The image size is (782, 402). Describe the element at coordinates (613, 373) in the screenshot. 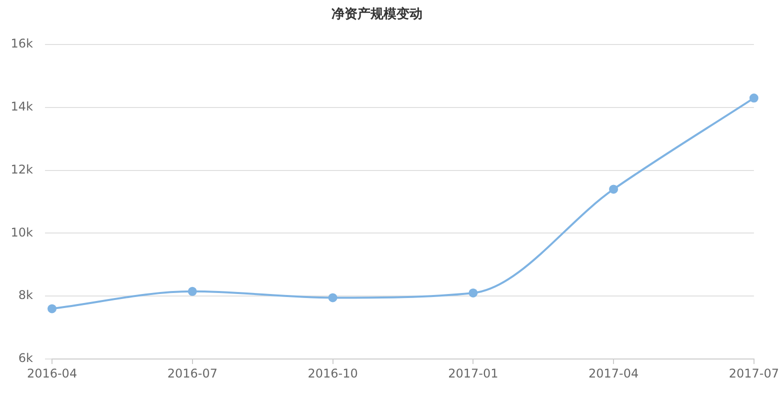

I see `x-tick-label: 2017-04` at that location.